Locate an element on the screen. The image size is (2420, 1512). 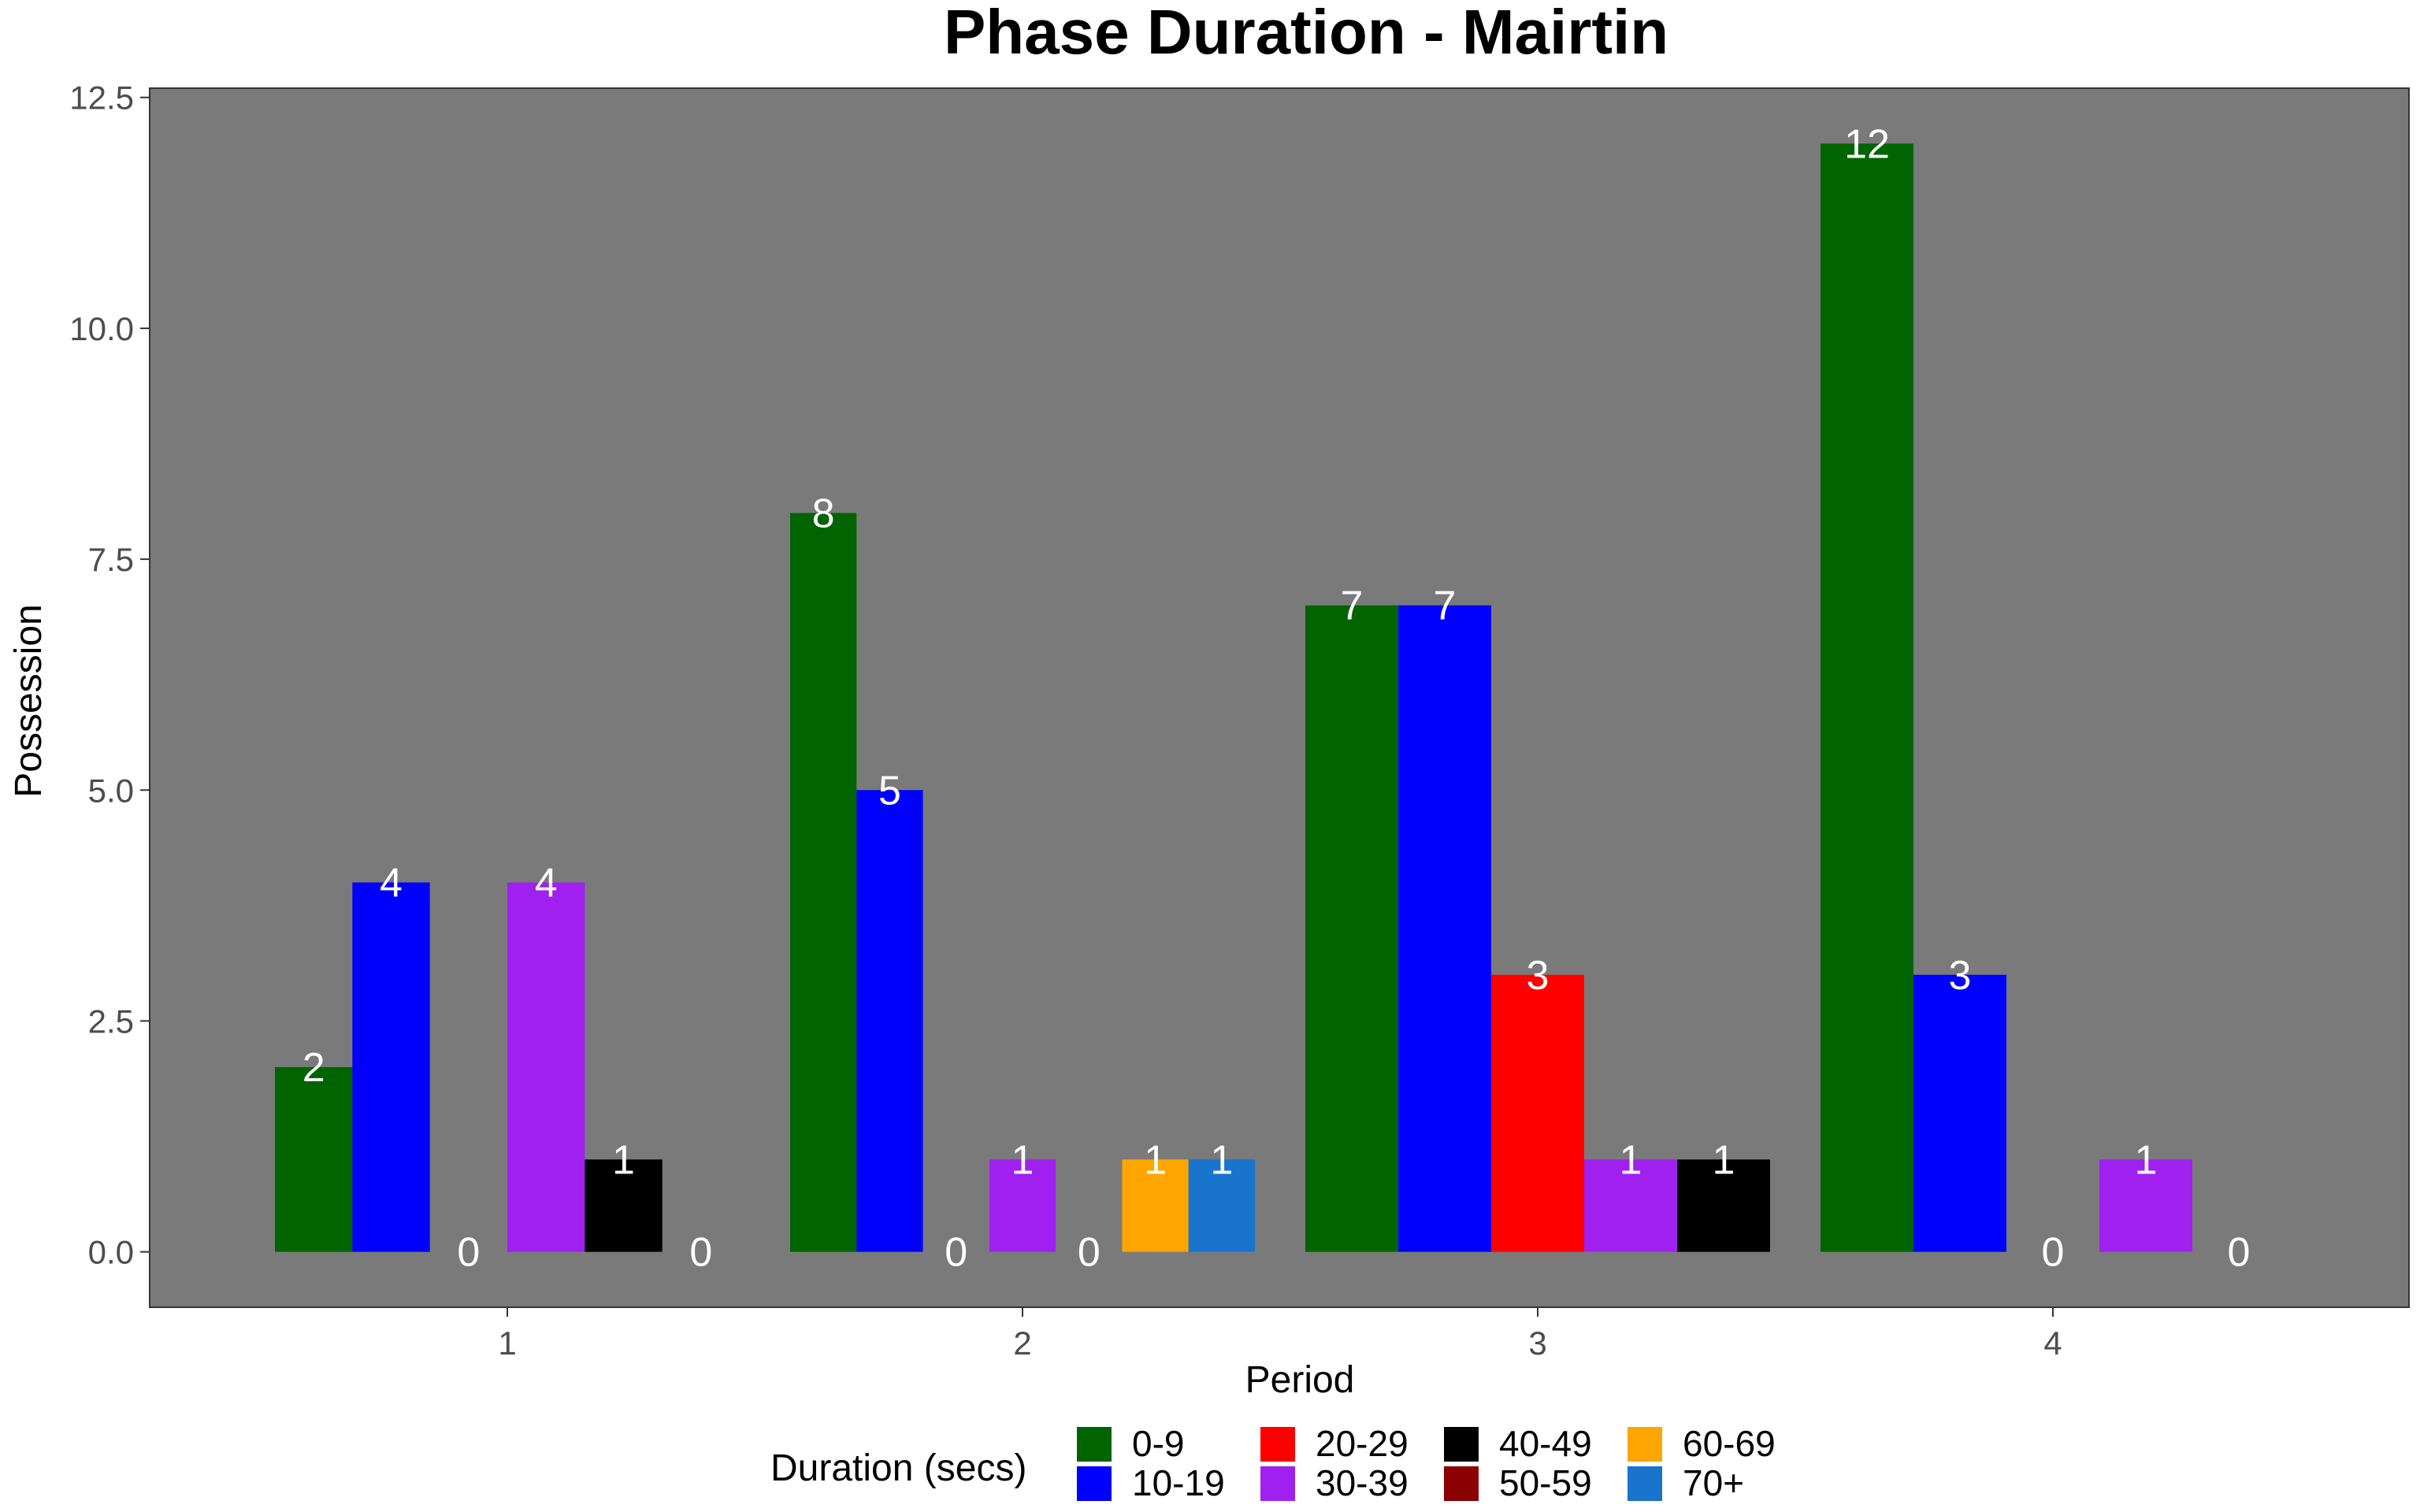
bar-value-label: 12 is located at coordinates (1867, 144).